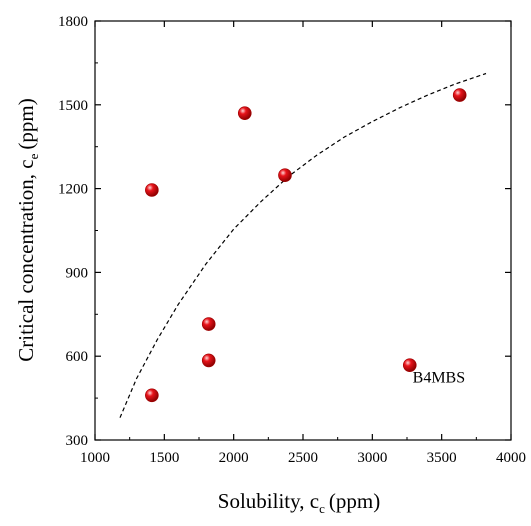  I want to click on y-tick-label: 600, so click(77, 357).